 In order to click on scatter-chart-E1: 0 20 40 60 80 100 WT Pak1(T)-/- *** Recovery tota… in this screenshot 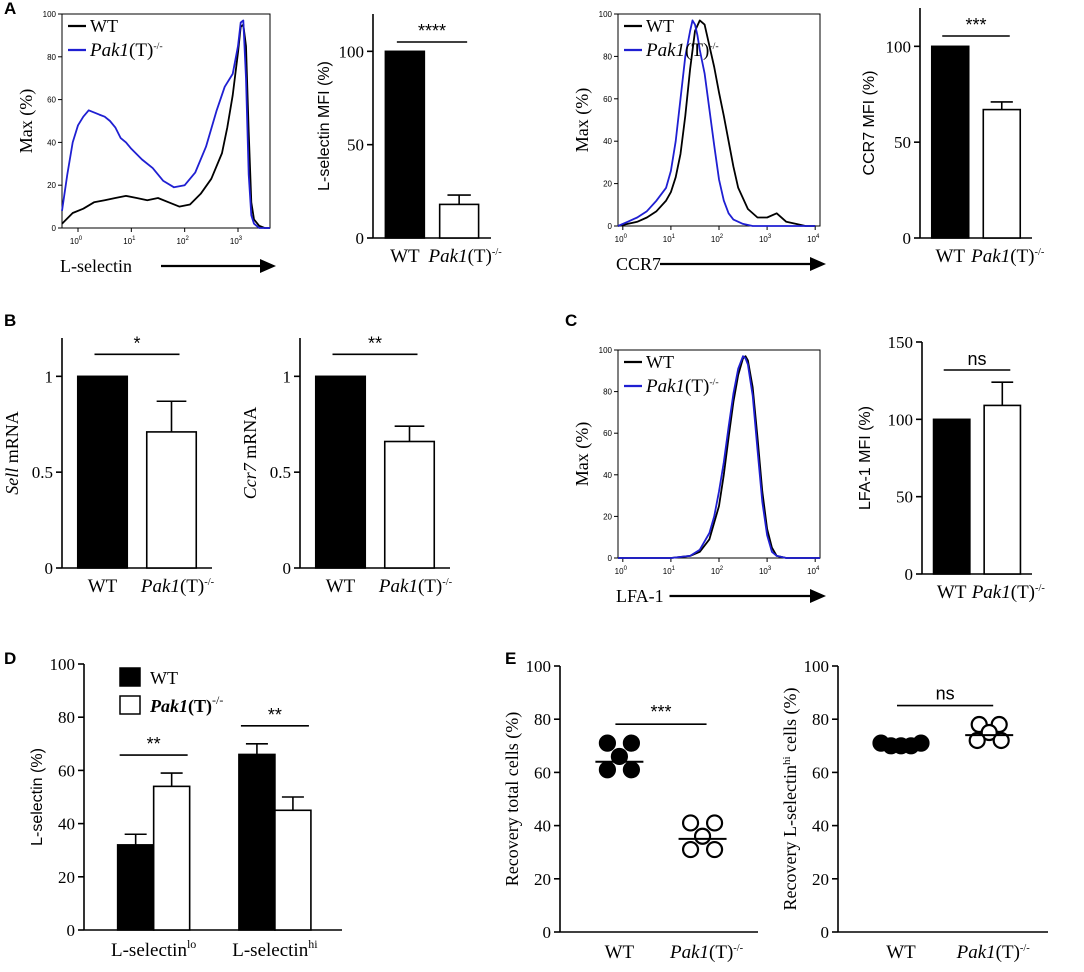, I will do `click(630, 810)`.